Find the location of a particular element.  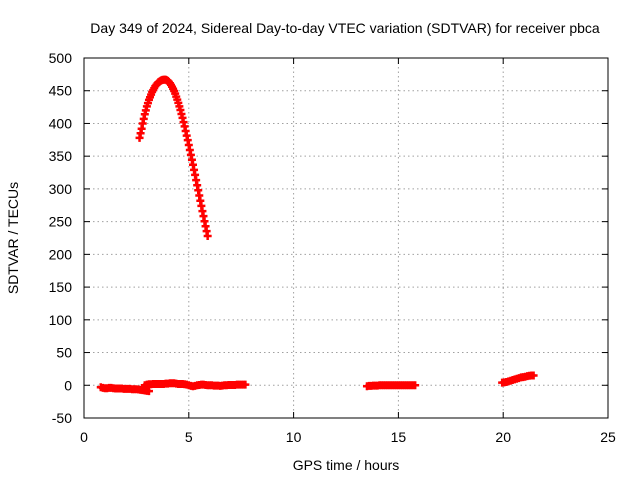

x-tick-label-4: 20 is located at coordinates (503, 437).